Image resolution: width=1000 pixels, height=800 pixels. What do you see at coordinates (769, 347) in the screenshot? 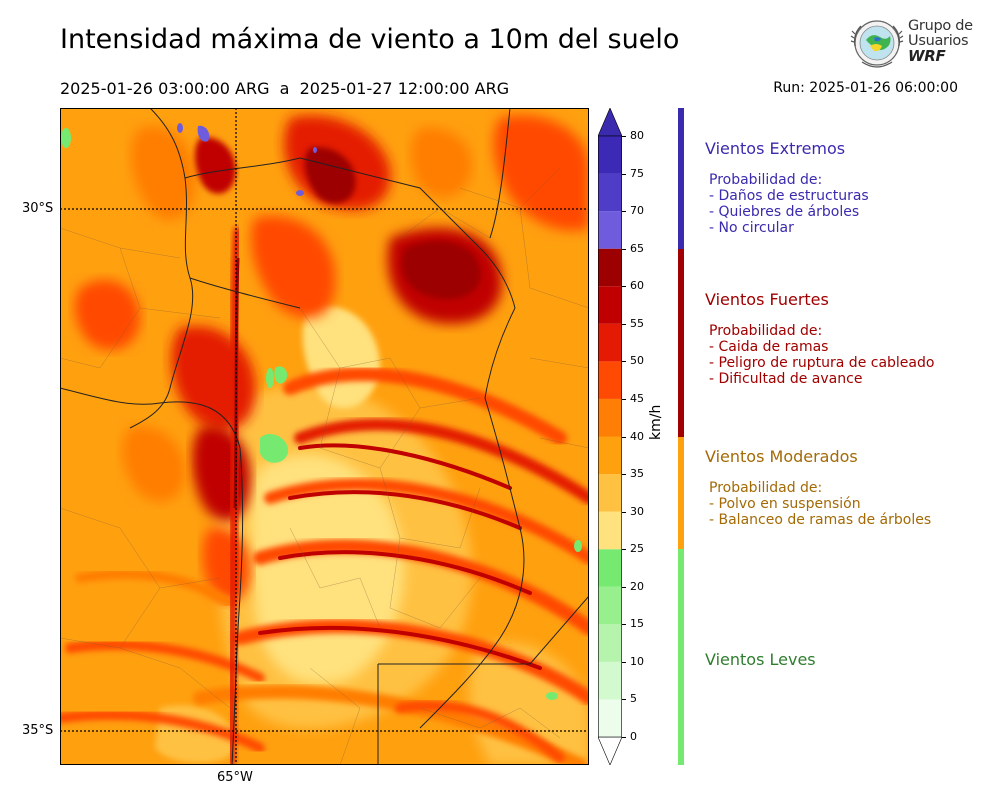
I see `category-item: - Caida de ramas` at bounding box center [769, 347].